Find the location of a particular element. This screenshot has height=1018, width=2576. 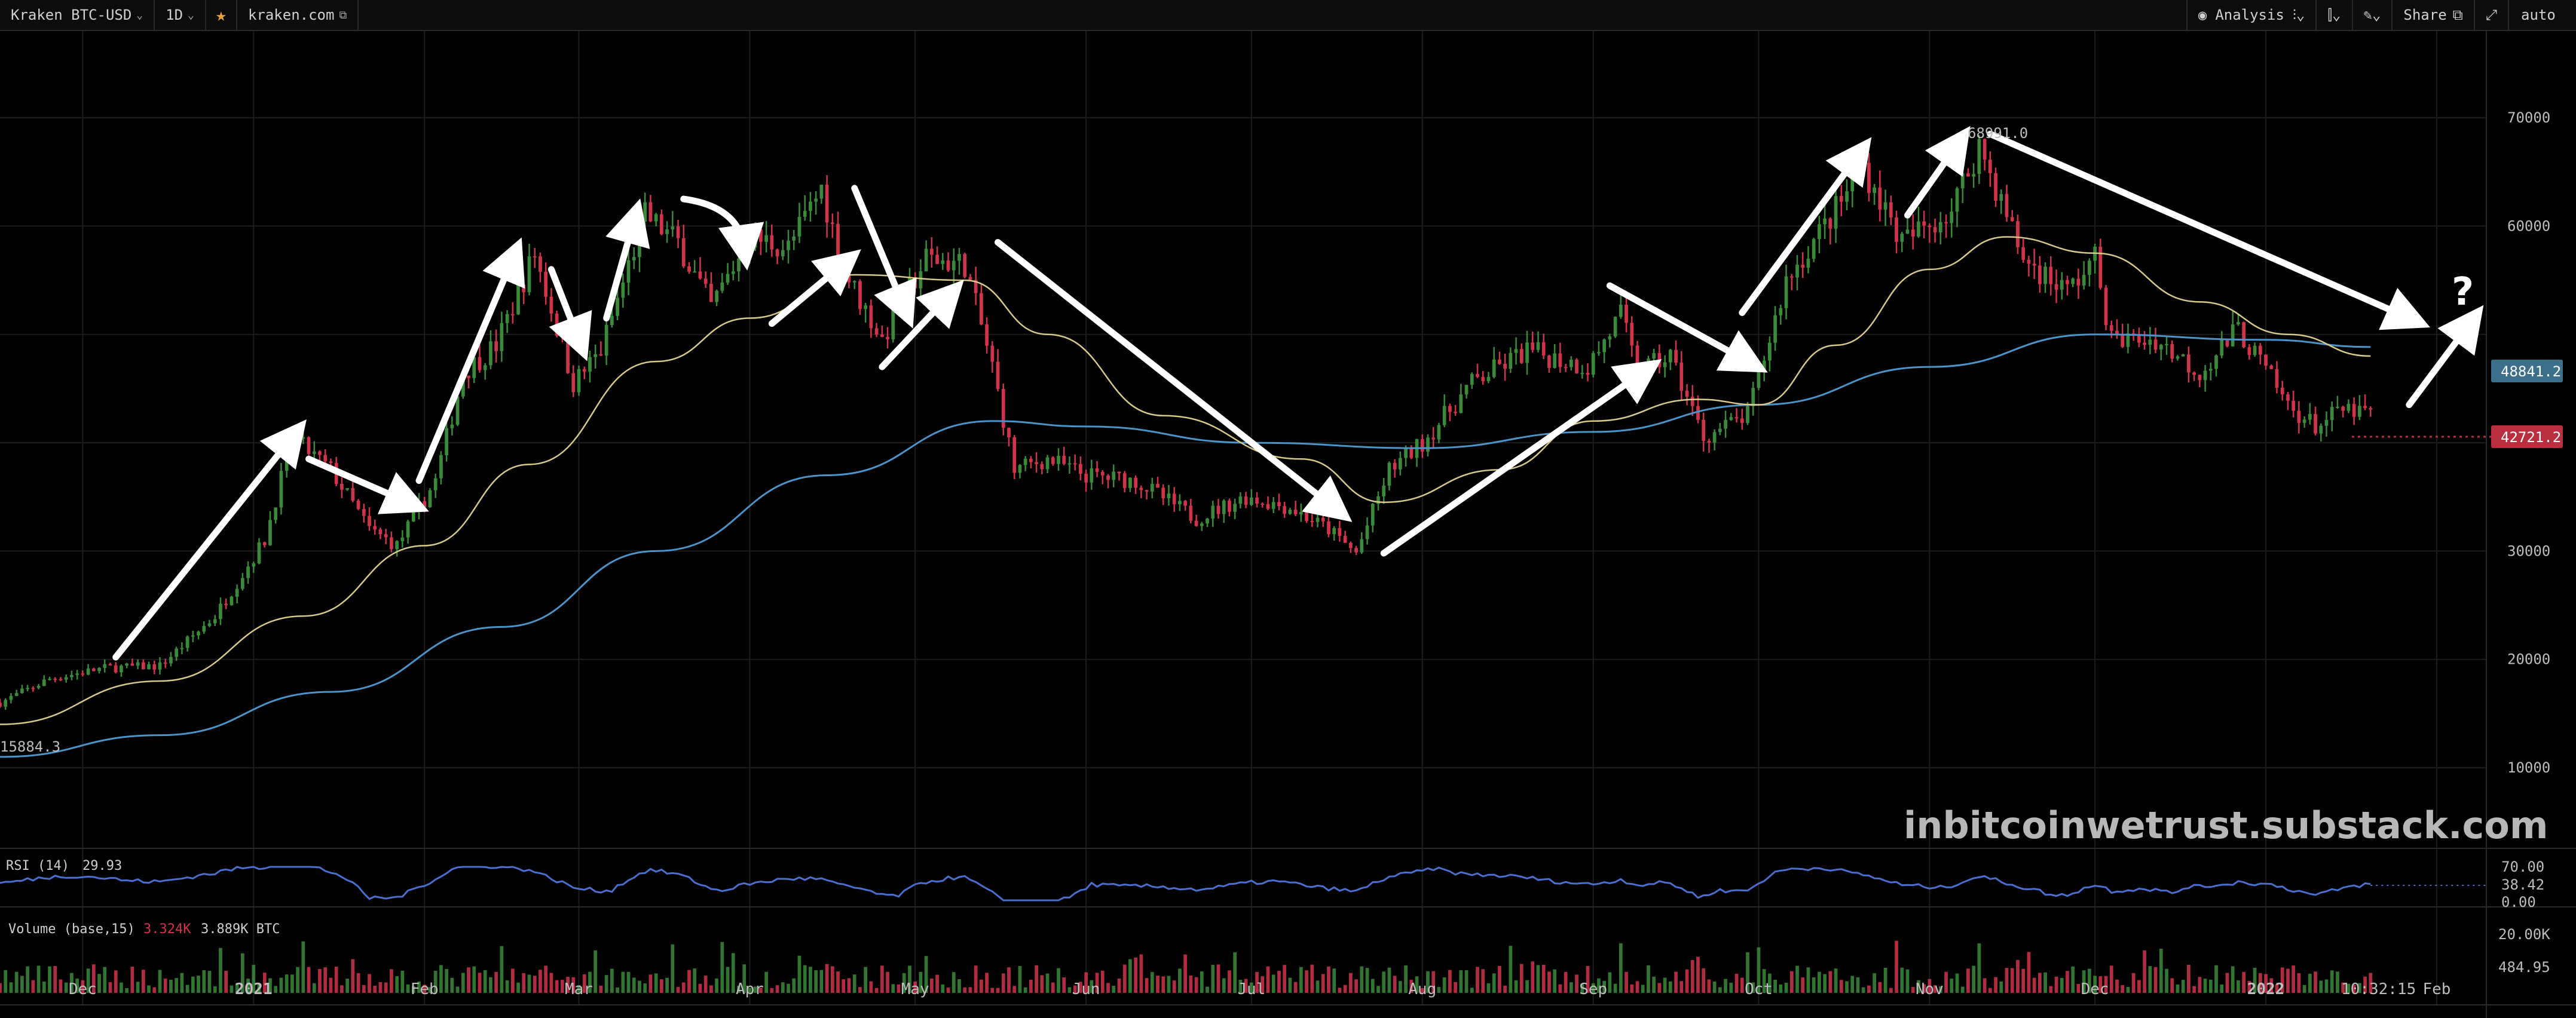

price-axis-label: 30000 is located at coordinates (2528, 550).